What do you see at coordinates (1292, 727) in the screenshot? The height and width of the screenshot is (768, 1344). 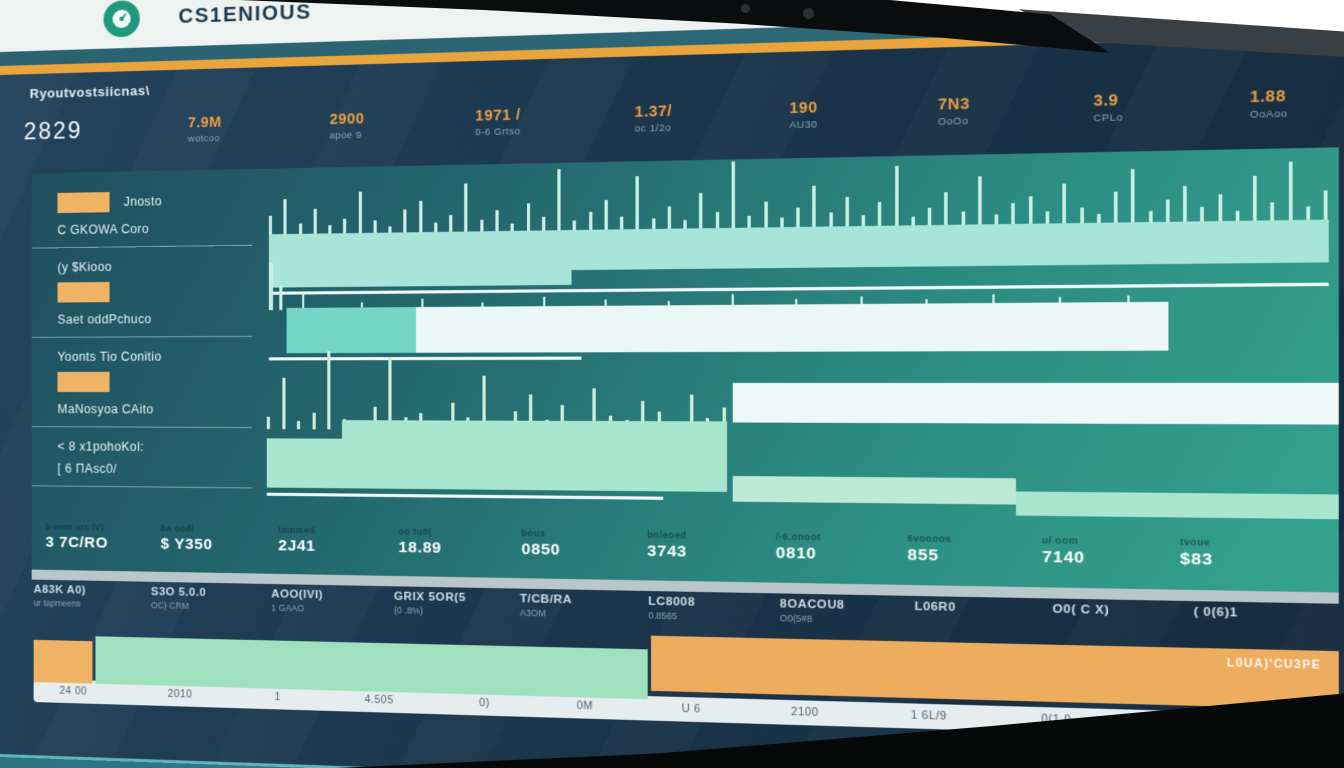 I see `axis-tick: CL 0` at bounding box center [1292, 727].